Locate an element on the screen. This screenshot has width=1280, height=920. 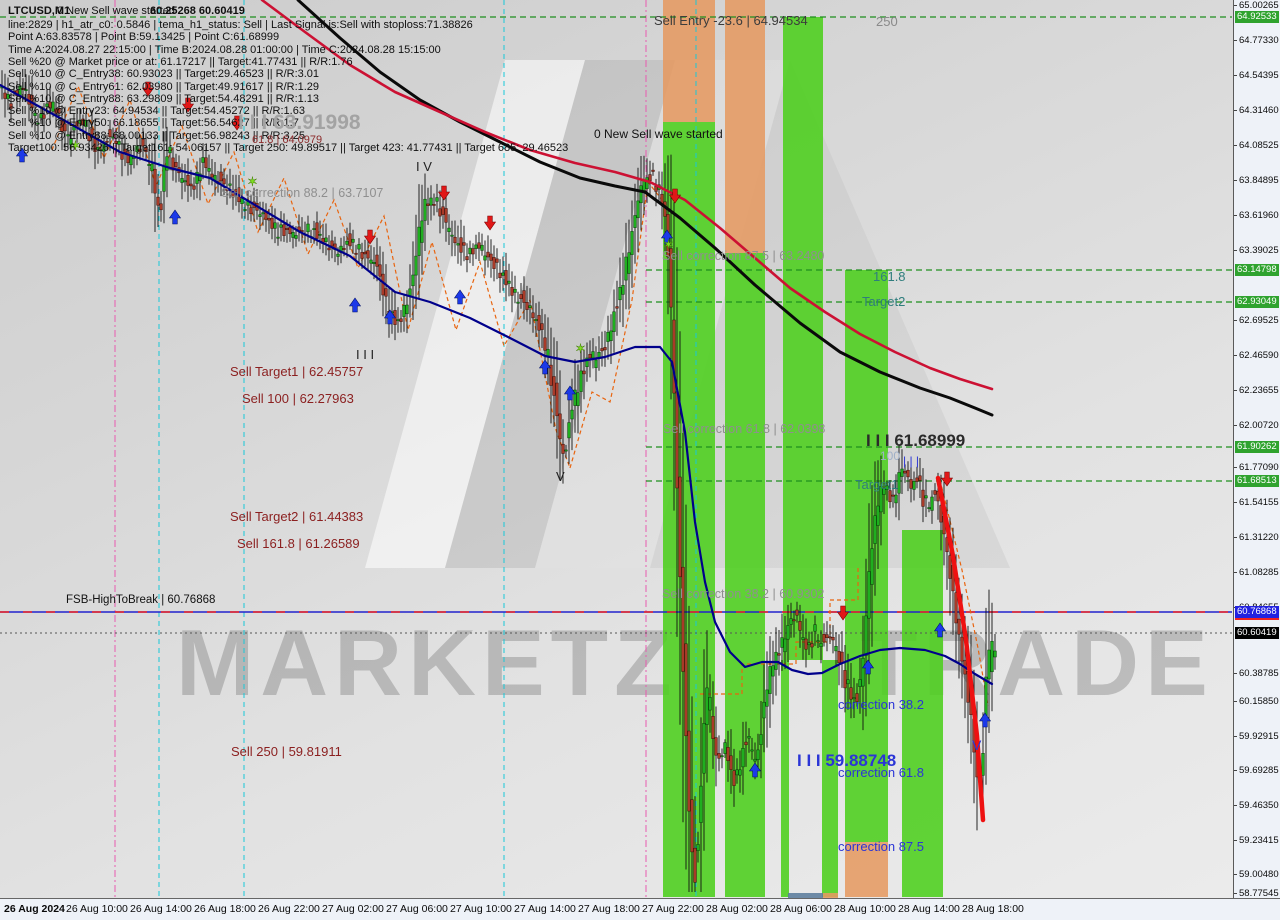
price-tick-label: 60.15850 is located at coordinates (1259, 701).